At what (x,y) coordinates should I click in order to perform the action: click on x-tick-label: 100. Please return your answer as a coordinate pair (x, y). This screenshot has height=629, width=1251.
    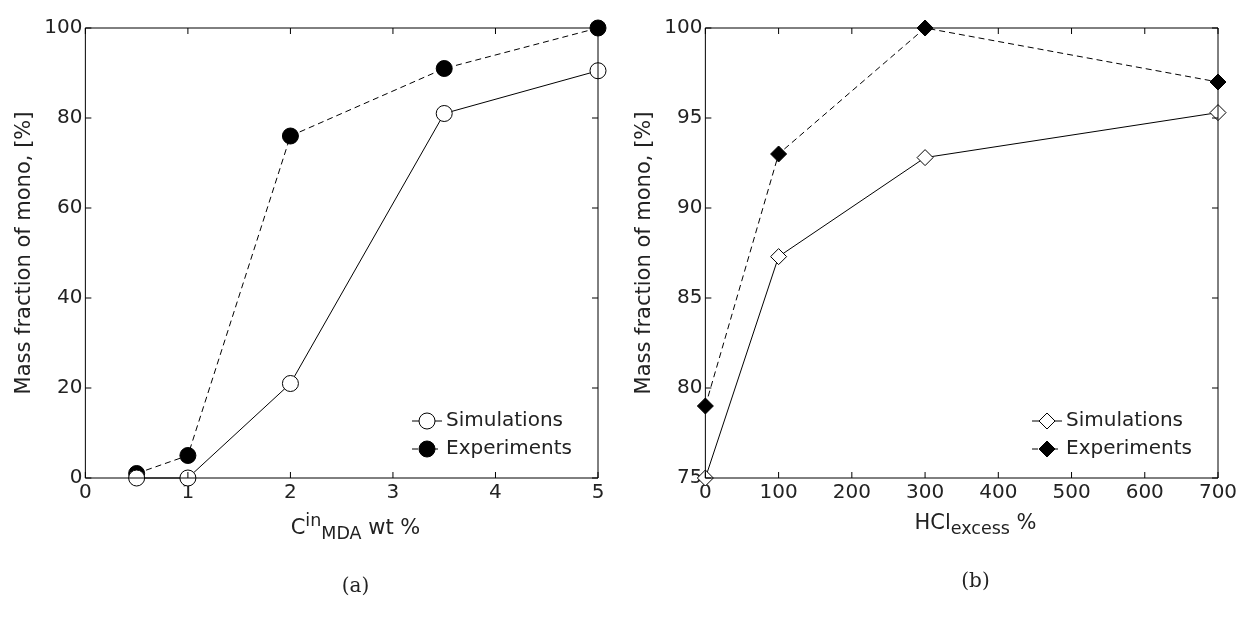
    Looking at the image, I should click on (778, 491).